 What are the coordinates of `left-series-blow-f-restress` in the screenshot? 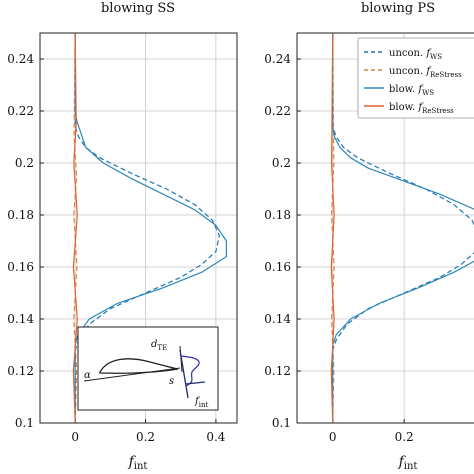 It's located at (75, 228).